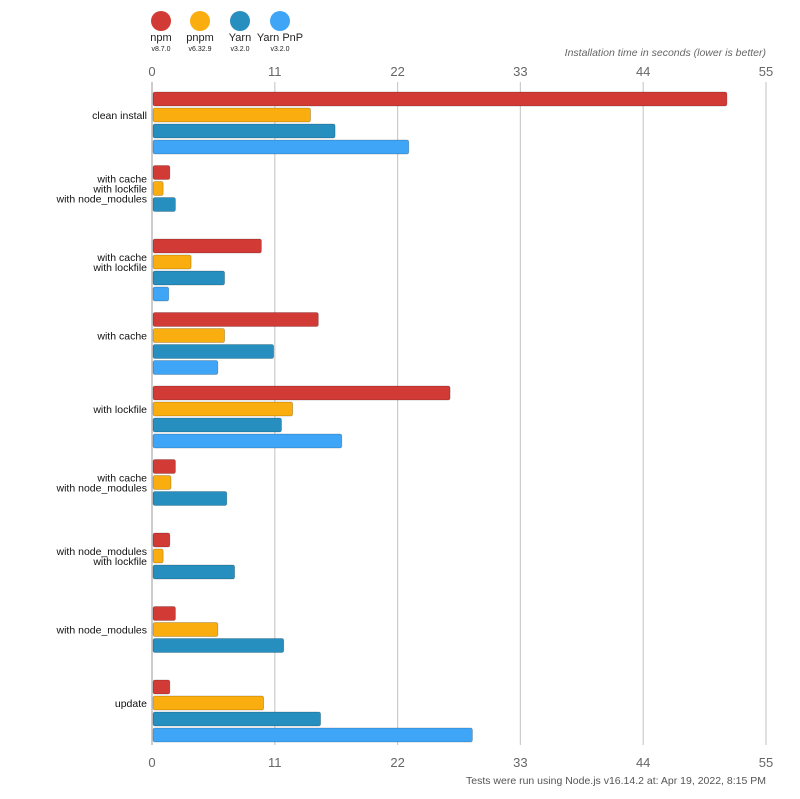 The width and height of the screenshot is (800, 799). I want to click on tick-label-bottom-11: 11, so click(275, 762).